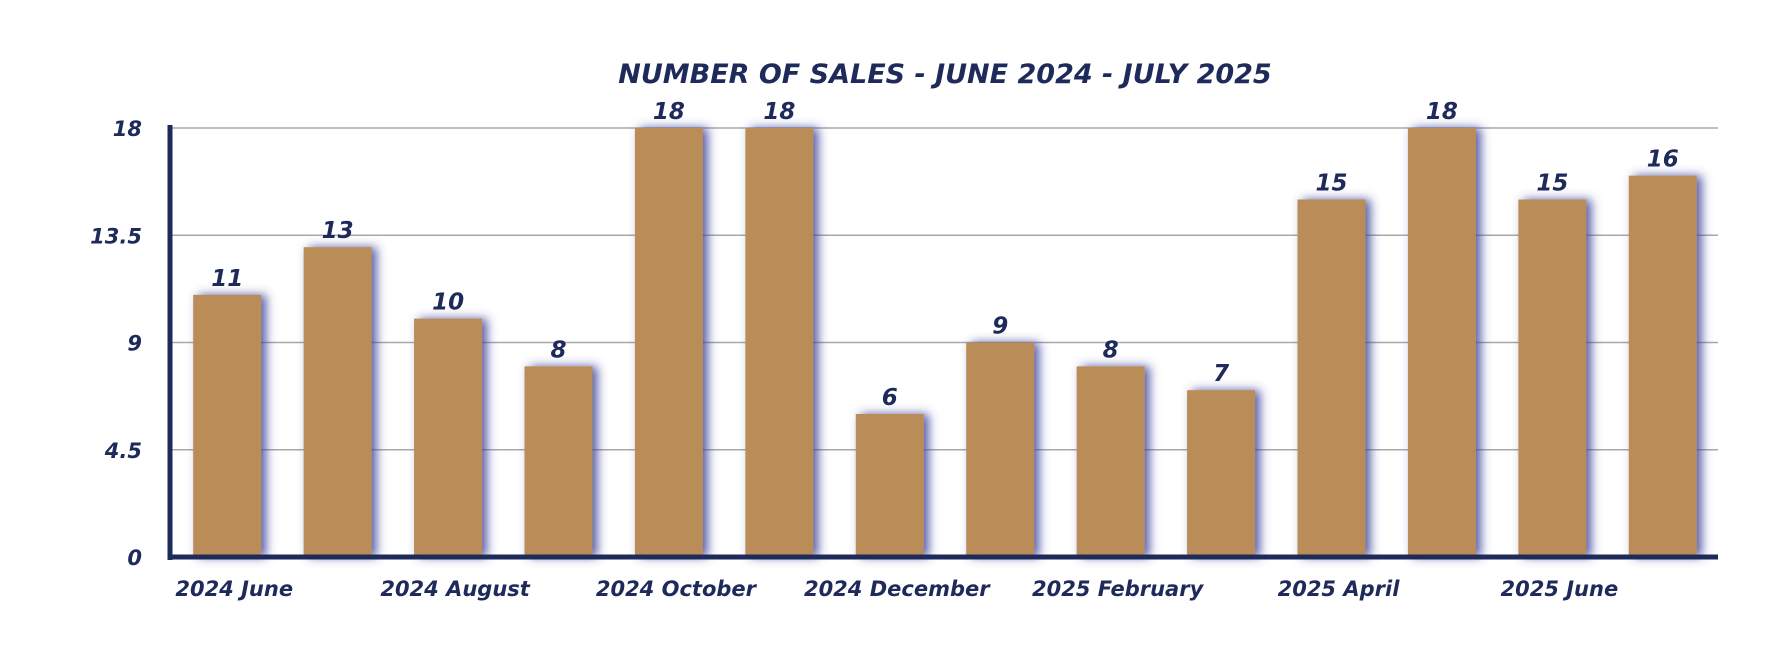 The image size is (1786, 667). Describe the element at coordinates (1118, 589) in the screenshot. I see `x-tick-label: 2025 February` at that location.